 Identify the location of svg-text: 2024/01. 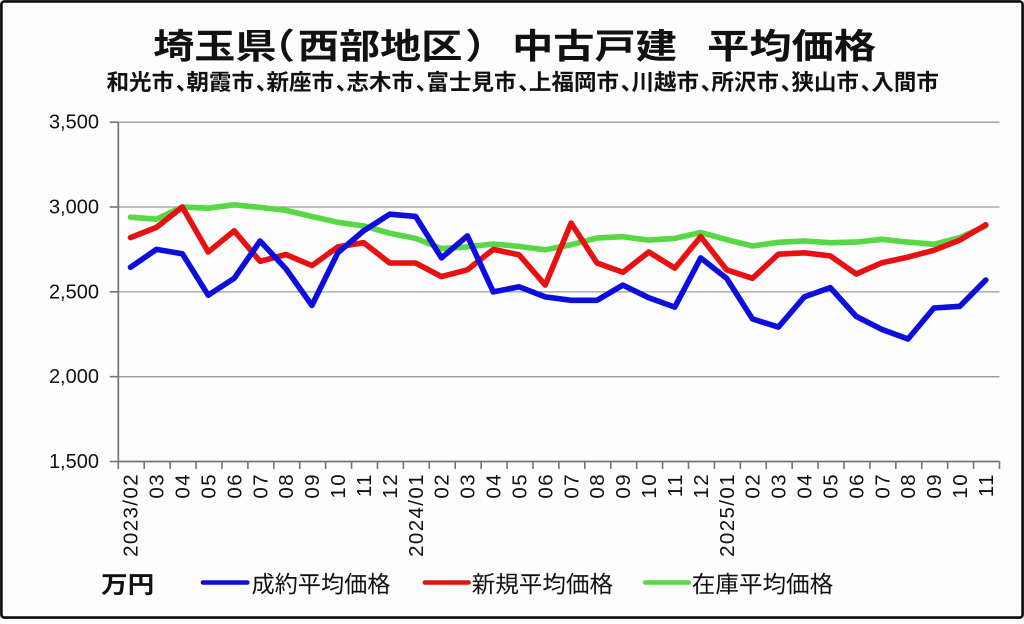
(416, 515).